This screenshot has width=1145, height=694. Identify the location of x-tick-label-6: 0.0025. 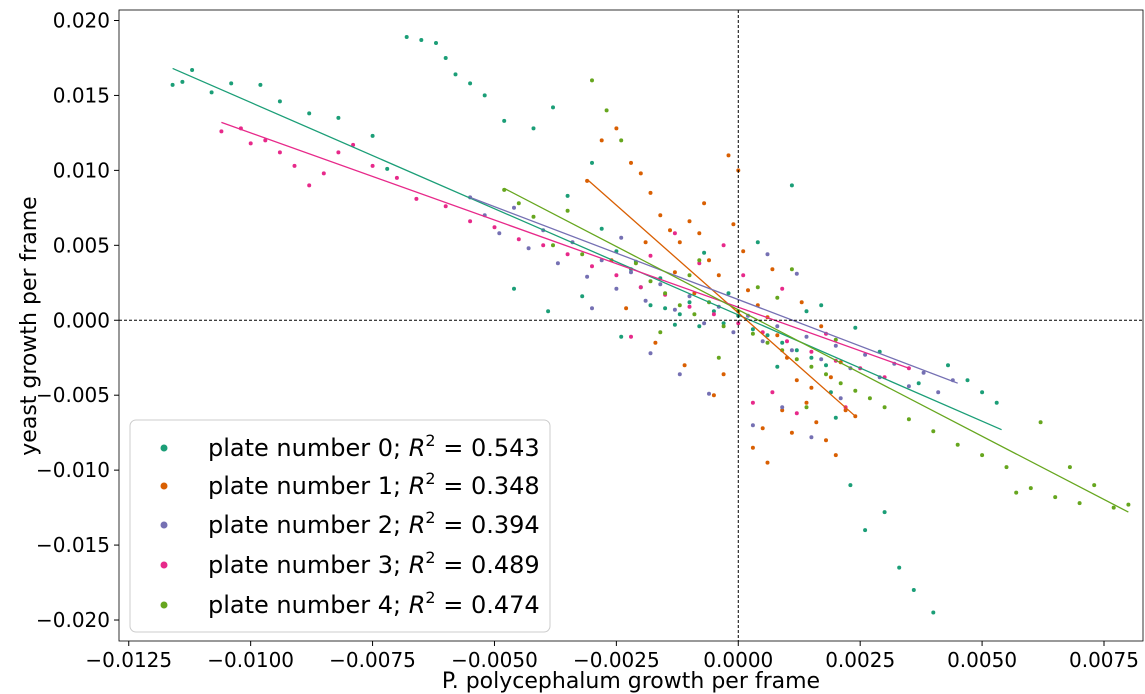
(860, 660).